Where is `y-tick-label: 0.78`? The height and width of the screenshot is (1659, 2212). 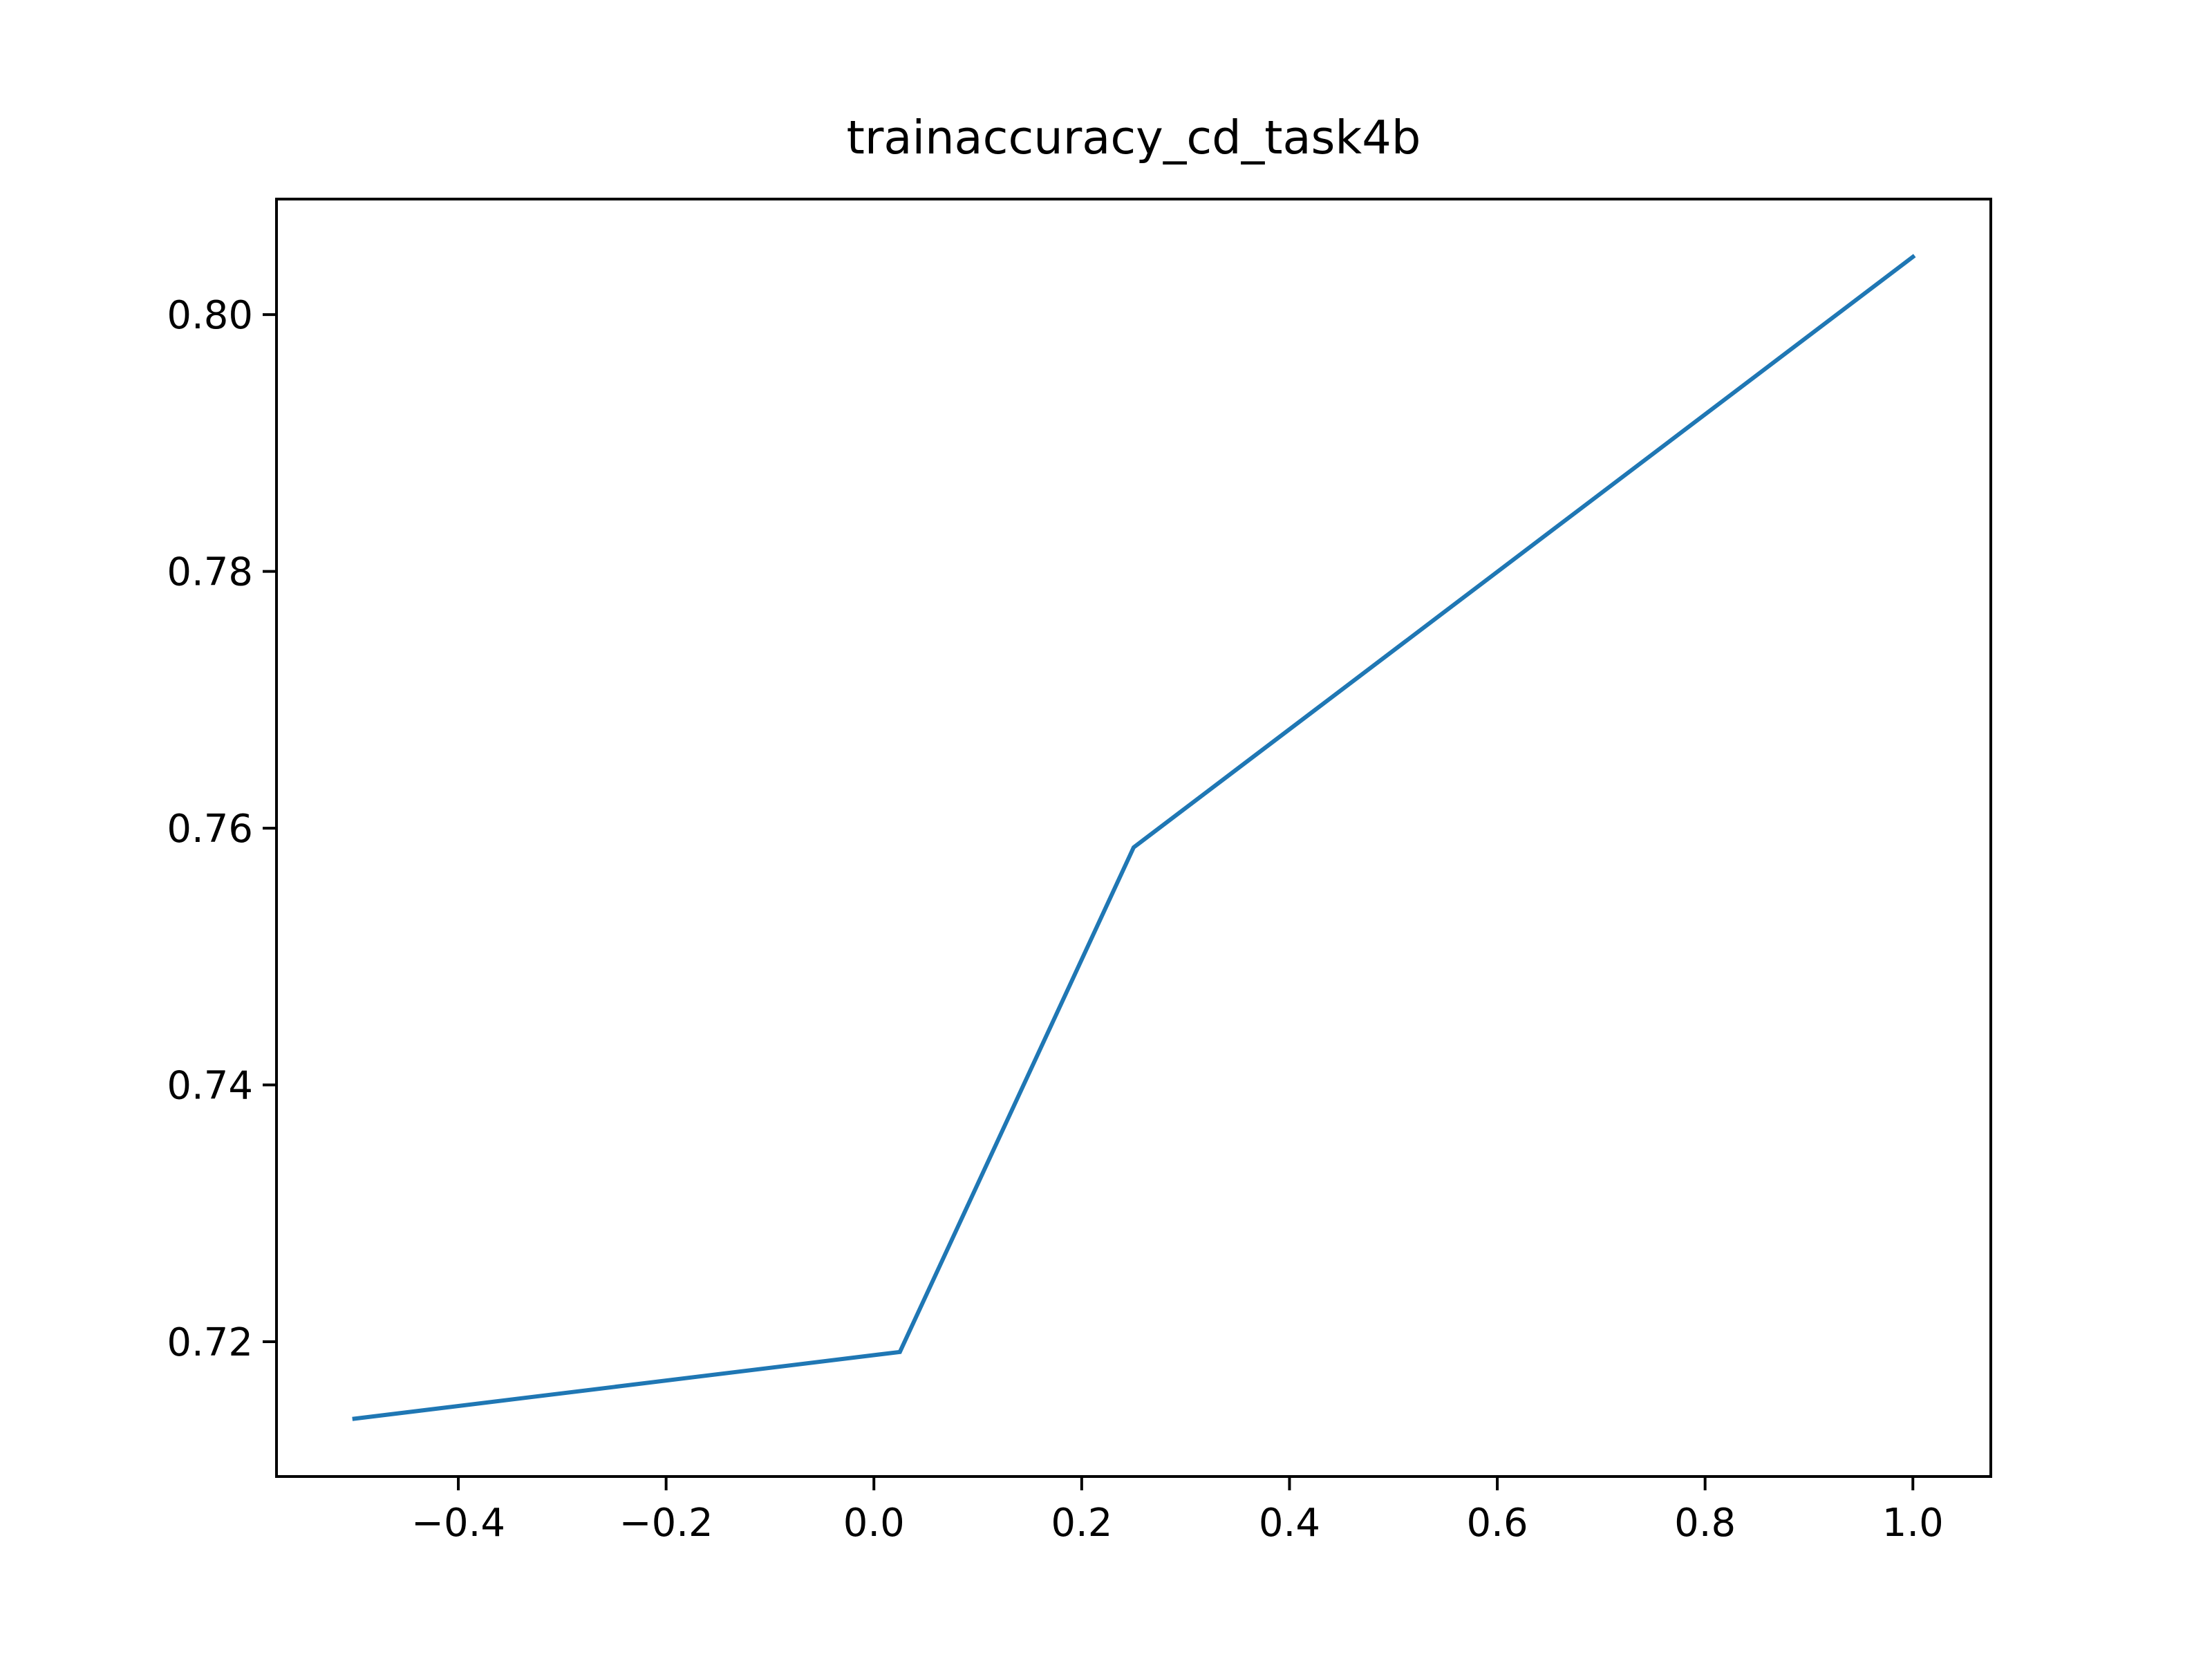 y-tick-label: 0.78 is located at coordinates (210, 572).